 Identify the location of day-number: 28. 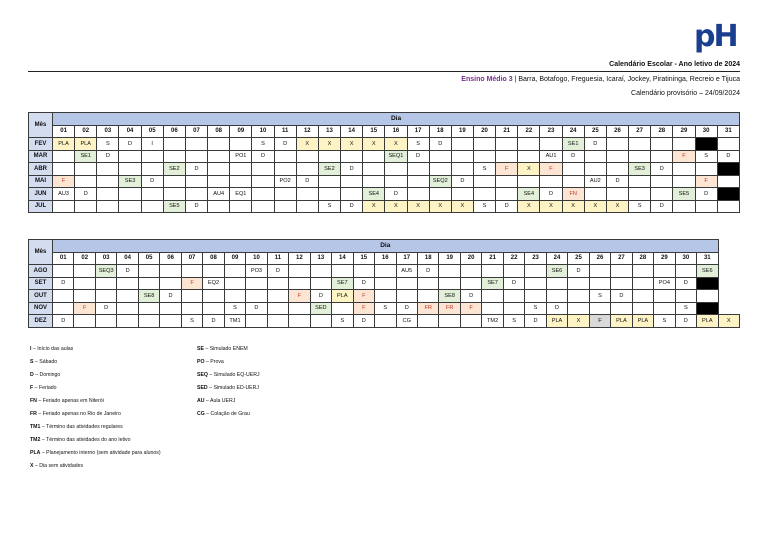
(662, 131).